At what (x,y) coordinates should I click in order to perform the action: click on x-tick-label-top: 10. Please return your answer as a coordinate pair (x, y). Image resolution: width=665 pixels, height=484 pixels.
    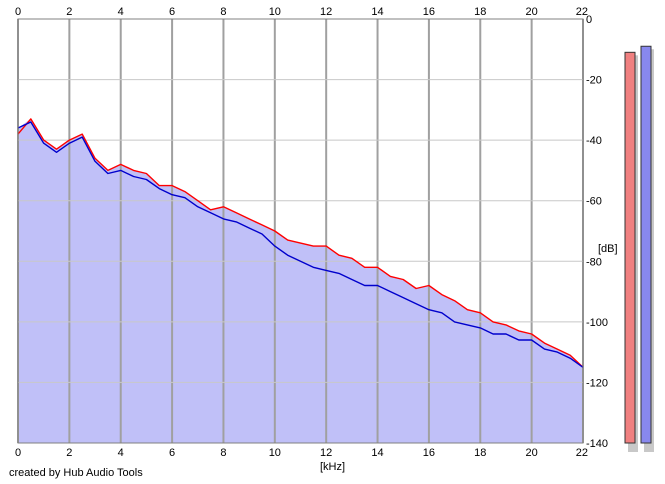
    Looking at the image, I should click on (275, 12).